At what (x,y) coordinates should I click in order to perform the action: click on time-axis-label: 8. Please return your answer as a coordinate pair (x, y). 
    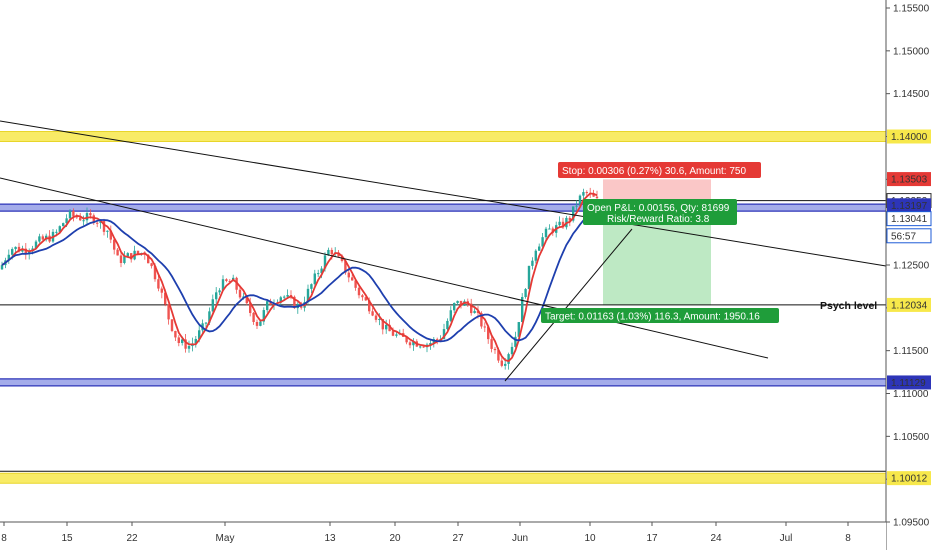
    Looking at the image, I should click on (848, 538).